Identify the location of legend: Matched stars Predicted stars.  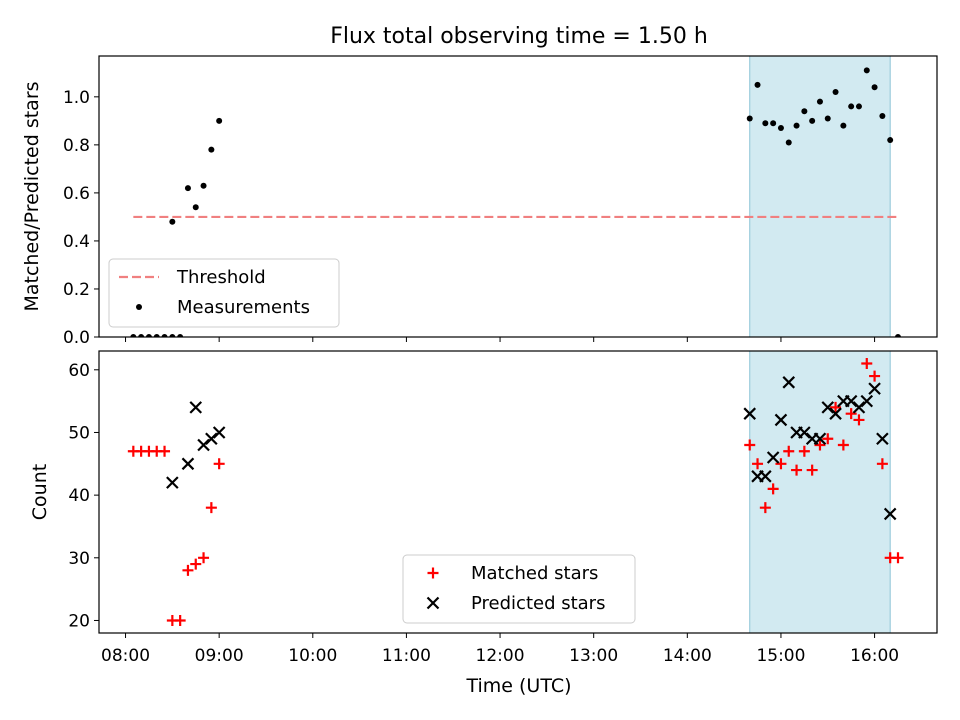
(519, 589).